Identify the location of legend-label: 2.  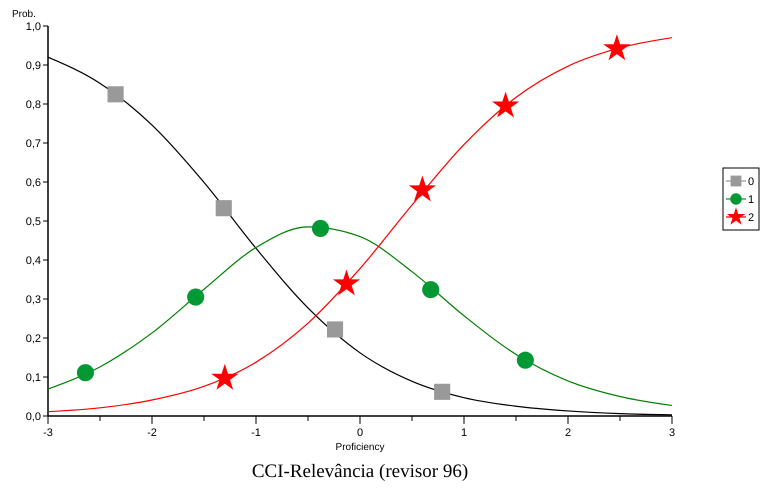
(751, 218).